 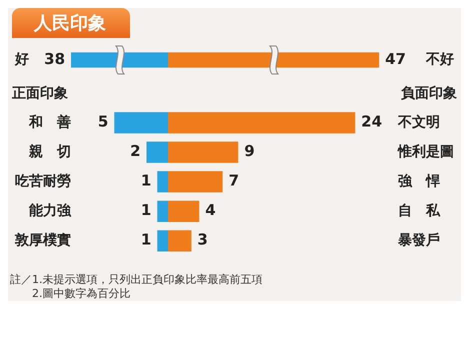 What do you see at coordinates (395, 59) in the screenshot?
I see `data-label: 47` at bounding box center [395, 59].